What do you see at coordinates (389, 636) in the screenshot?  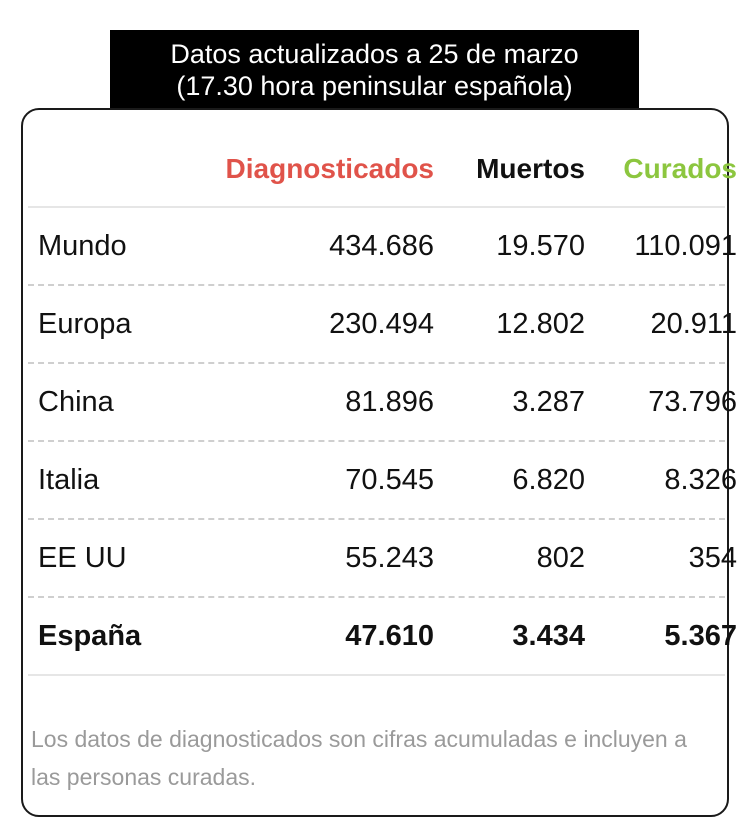 I see `row-diagnosticados: 47.610` at bounding box center [389, 636].